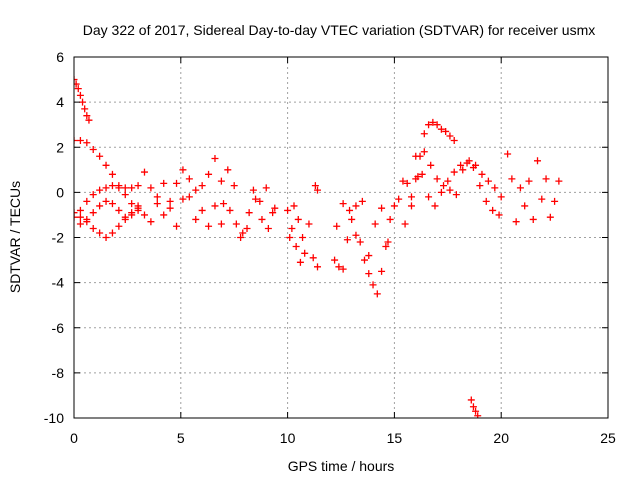  I want to click on series-arc-i, so click(250, 203).